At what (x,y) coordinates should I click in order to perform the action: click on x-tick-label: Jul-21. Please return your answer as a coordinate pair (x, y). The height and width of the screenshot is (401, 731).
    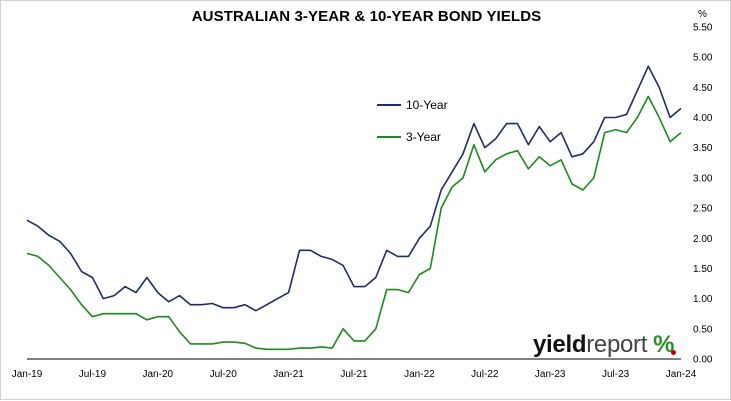
    Looking at the image, I should click on (354, 374).